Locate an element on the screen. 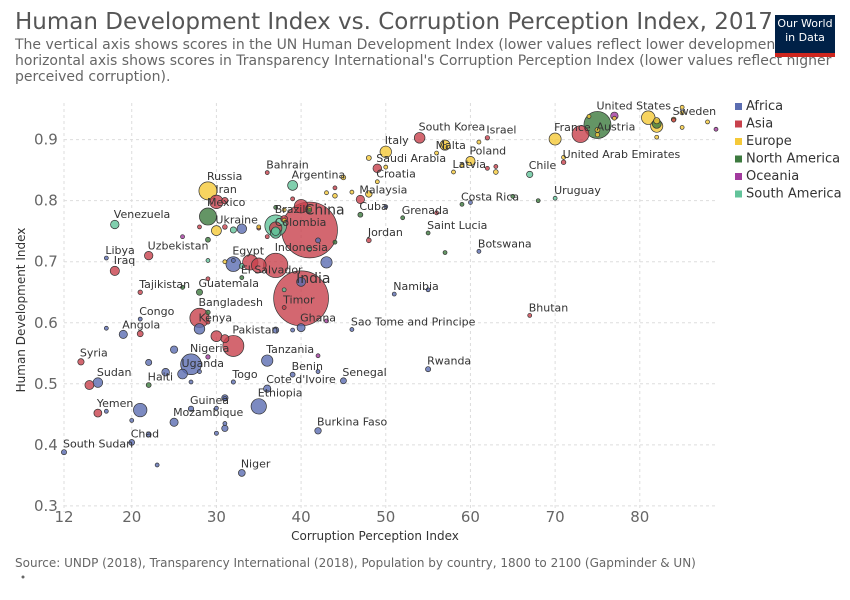 The width and height of the screenshot is (850, 600). point-south-sudan: South Sudan is located at coordinates (64, 452).